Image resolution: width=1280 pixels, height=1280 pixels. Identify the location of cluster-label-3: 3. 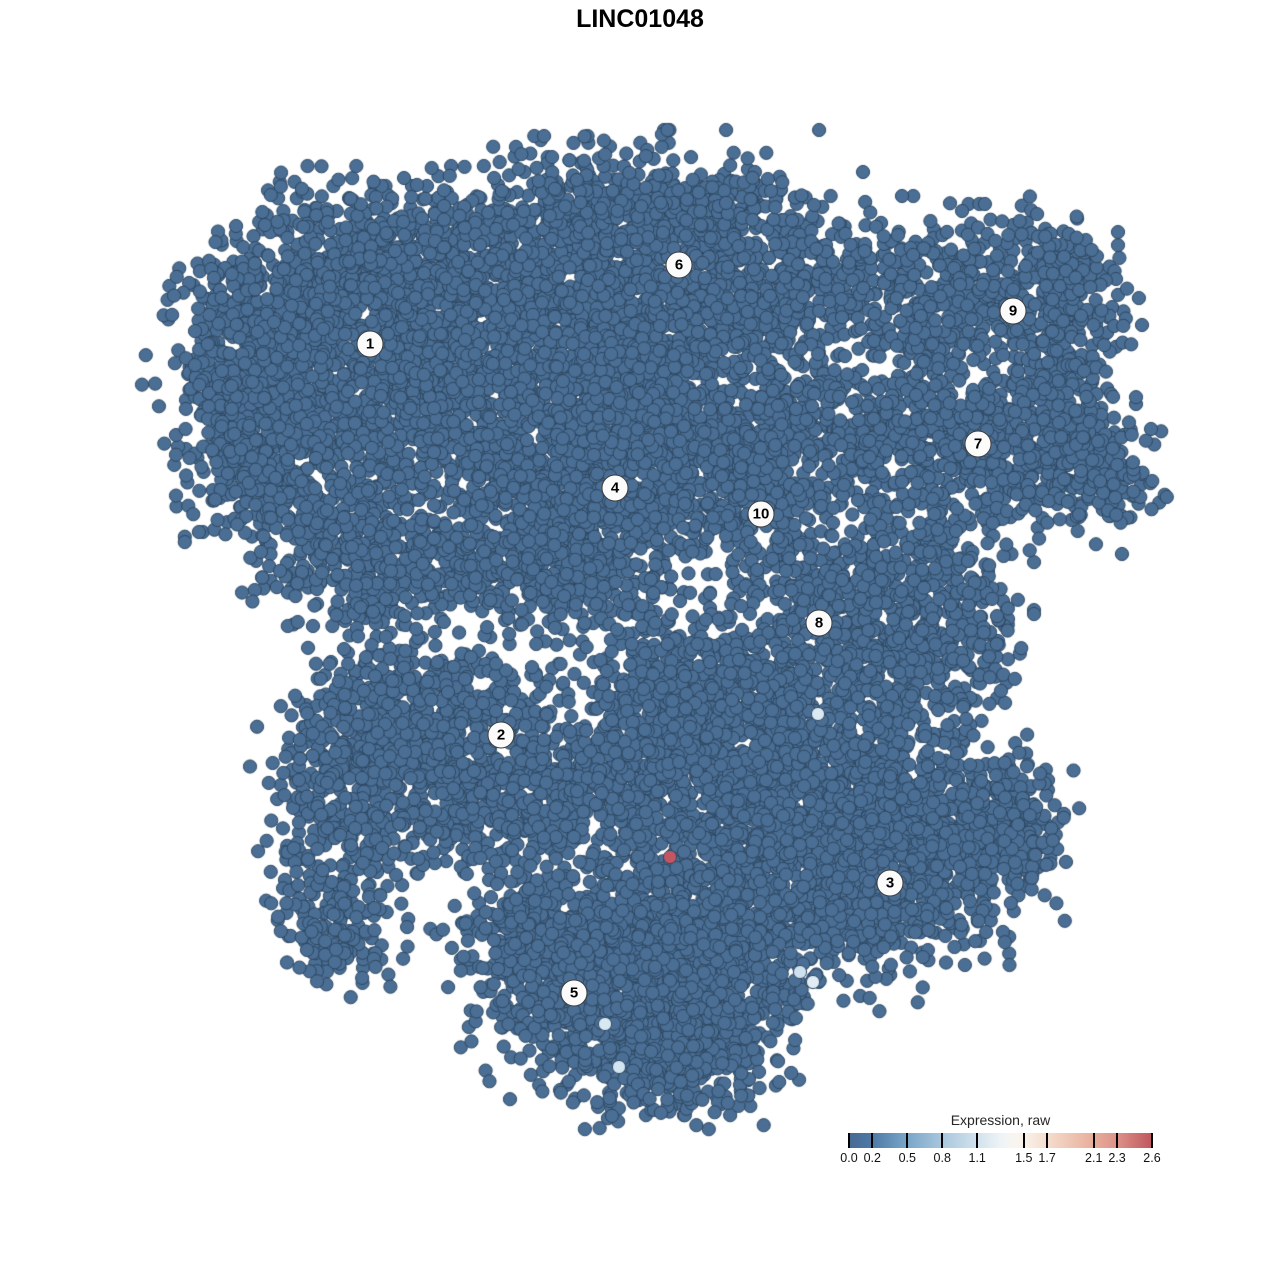
(890, 883).